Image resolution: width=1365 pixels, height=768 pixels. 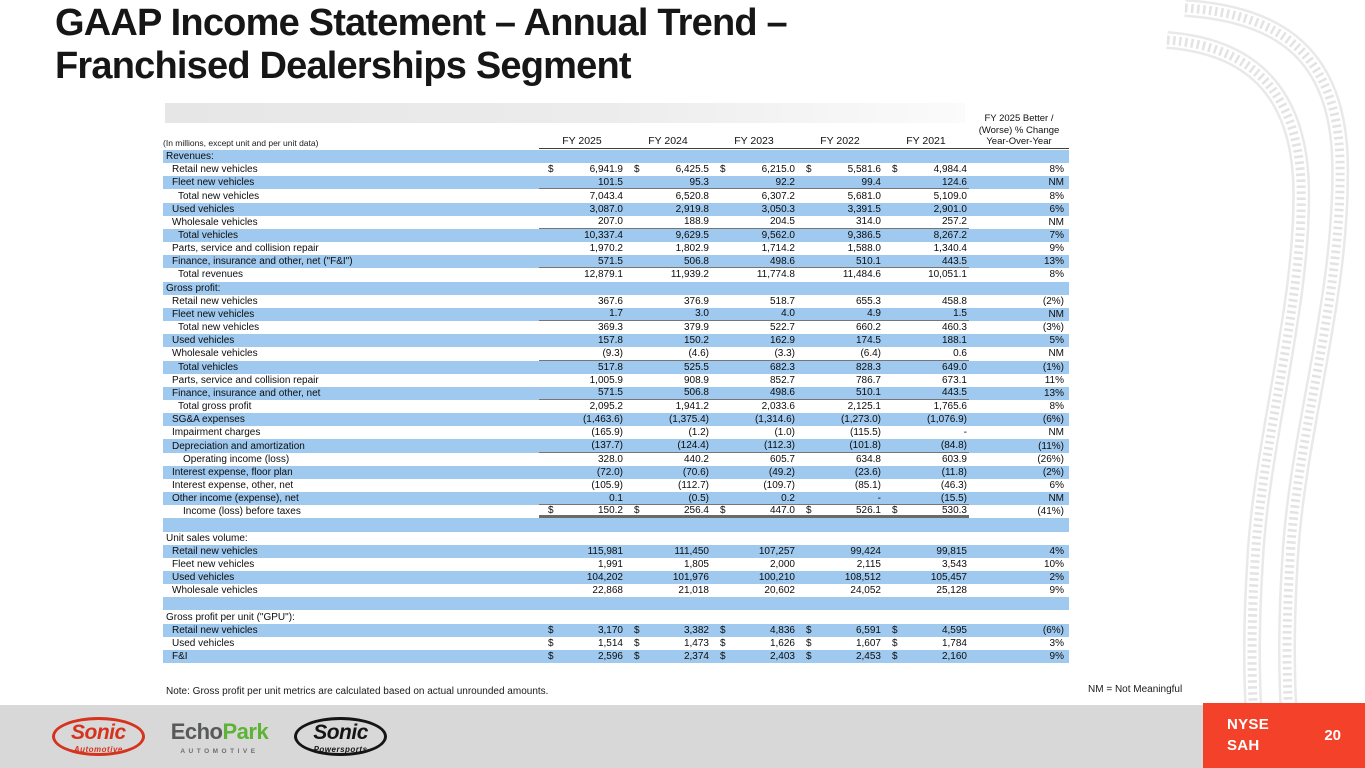 What do you see at coordinates (610, 393) in the screenshot?
I see `value-cell: 571.5` at bounding box center [610, 393].